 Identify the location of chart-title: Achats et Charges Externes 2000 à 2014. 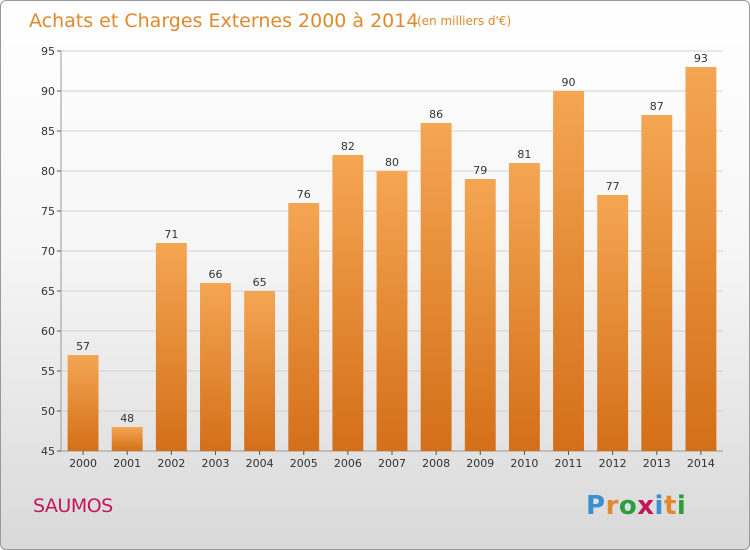
(223, 21).